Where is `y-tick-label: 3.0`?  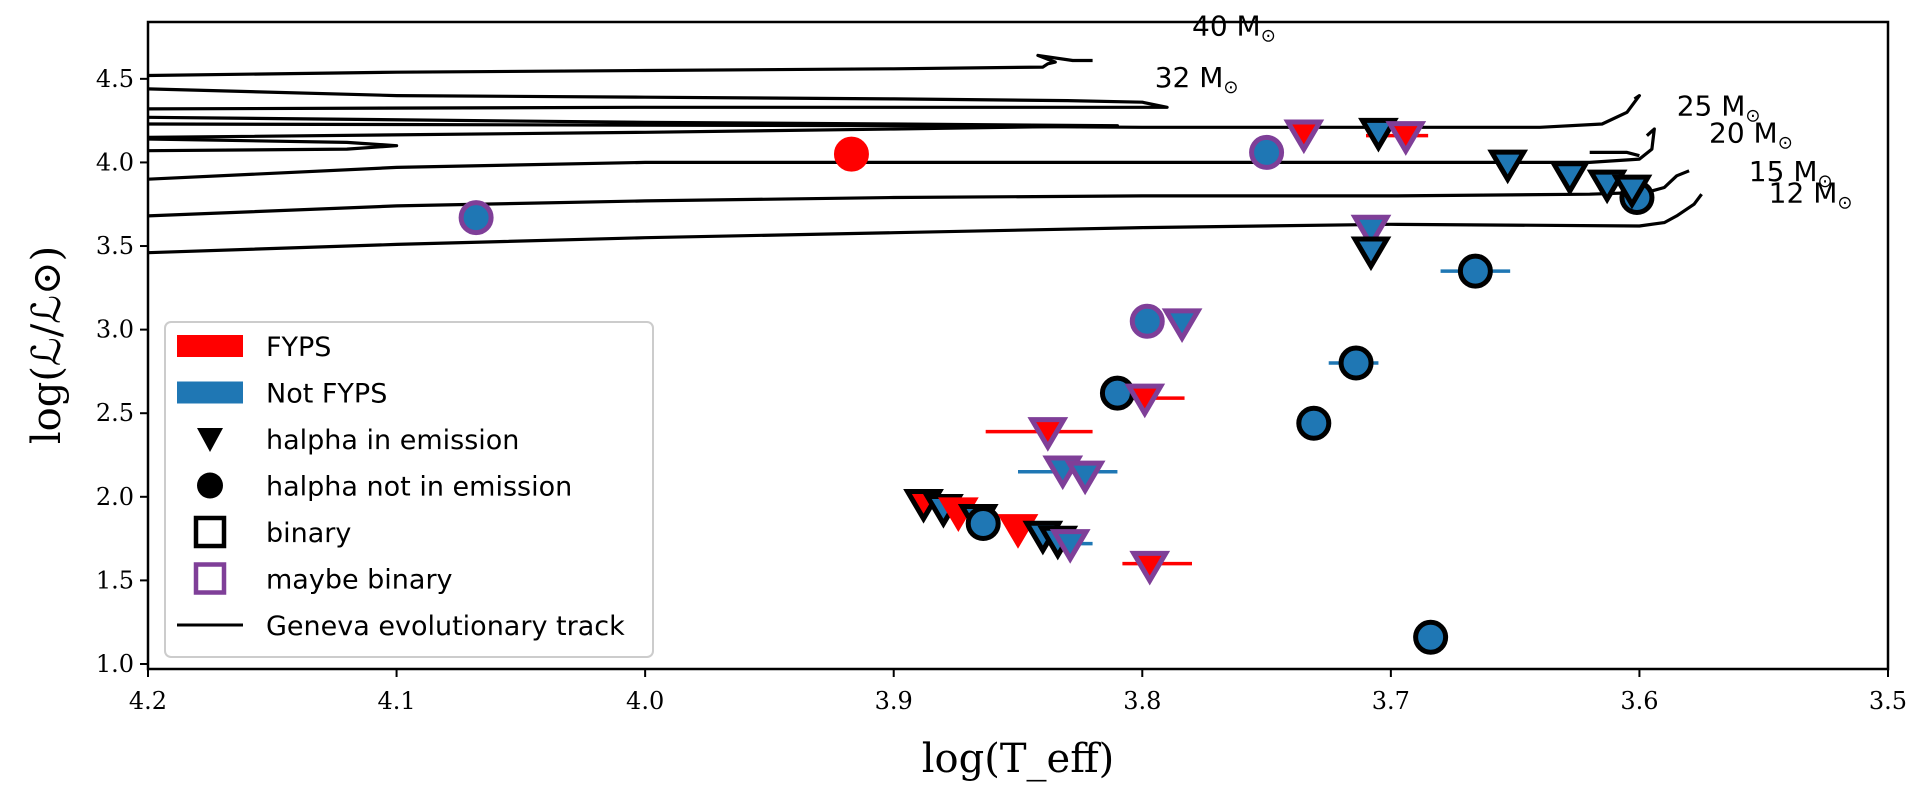
y-tick-label: 3.0 is located at coordinates (115, 330).